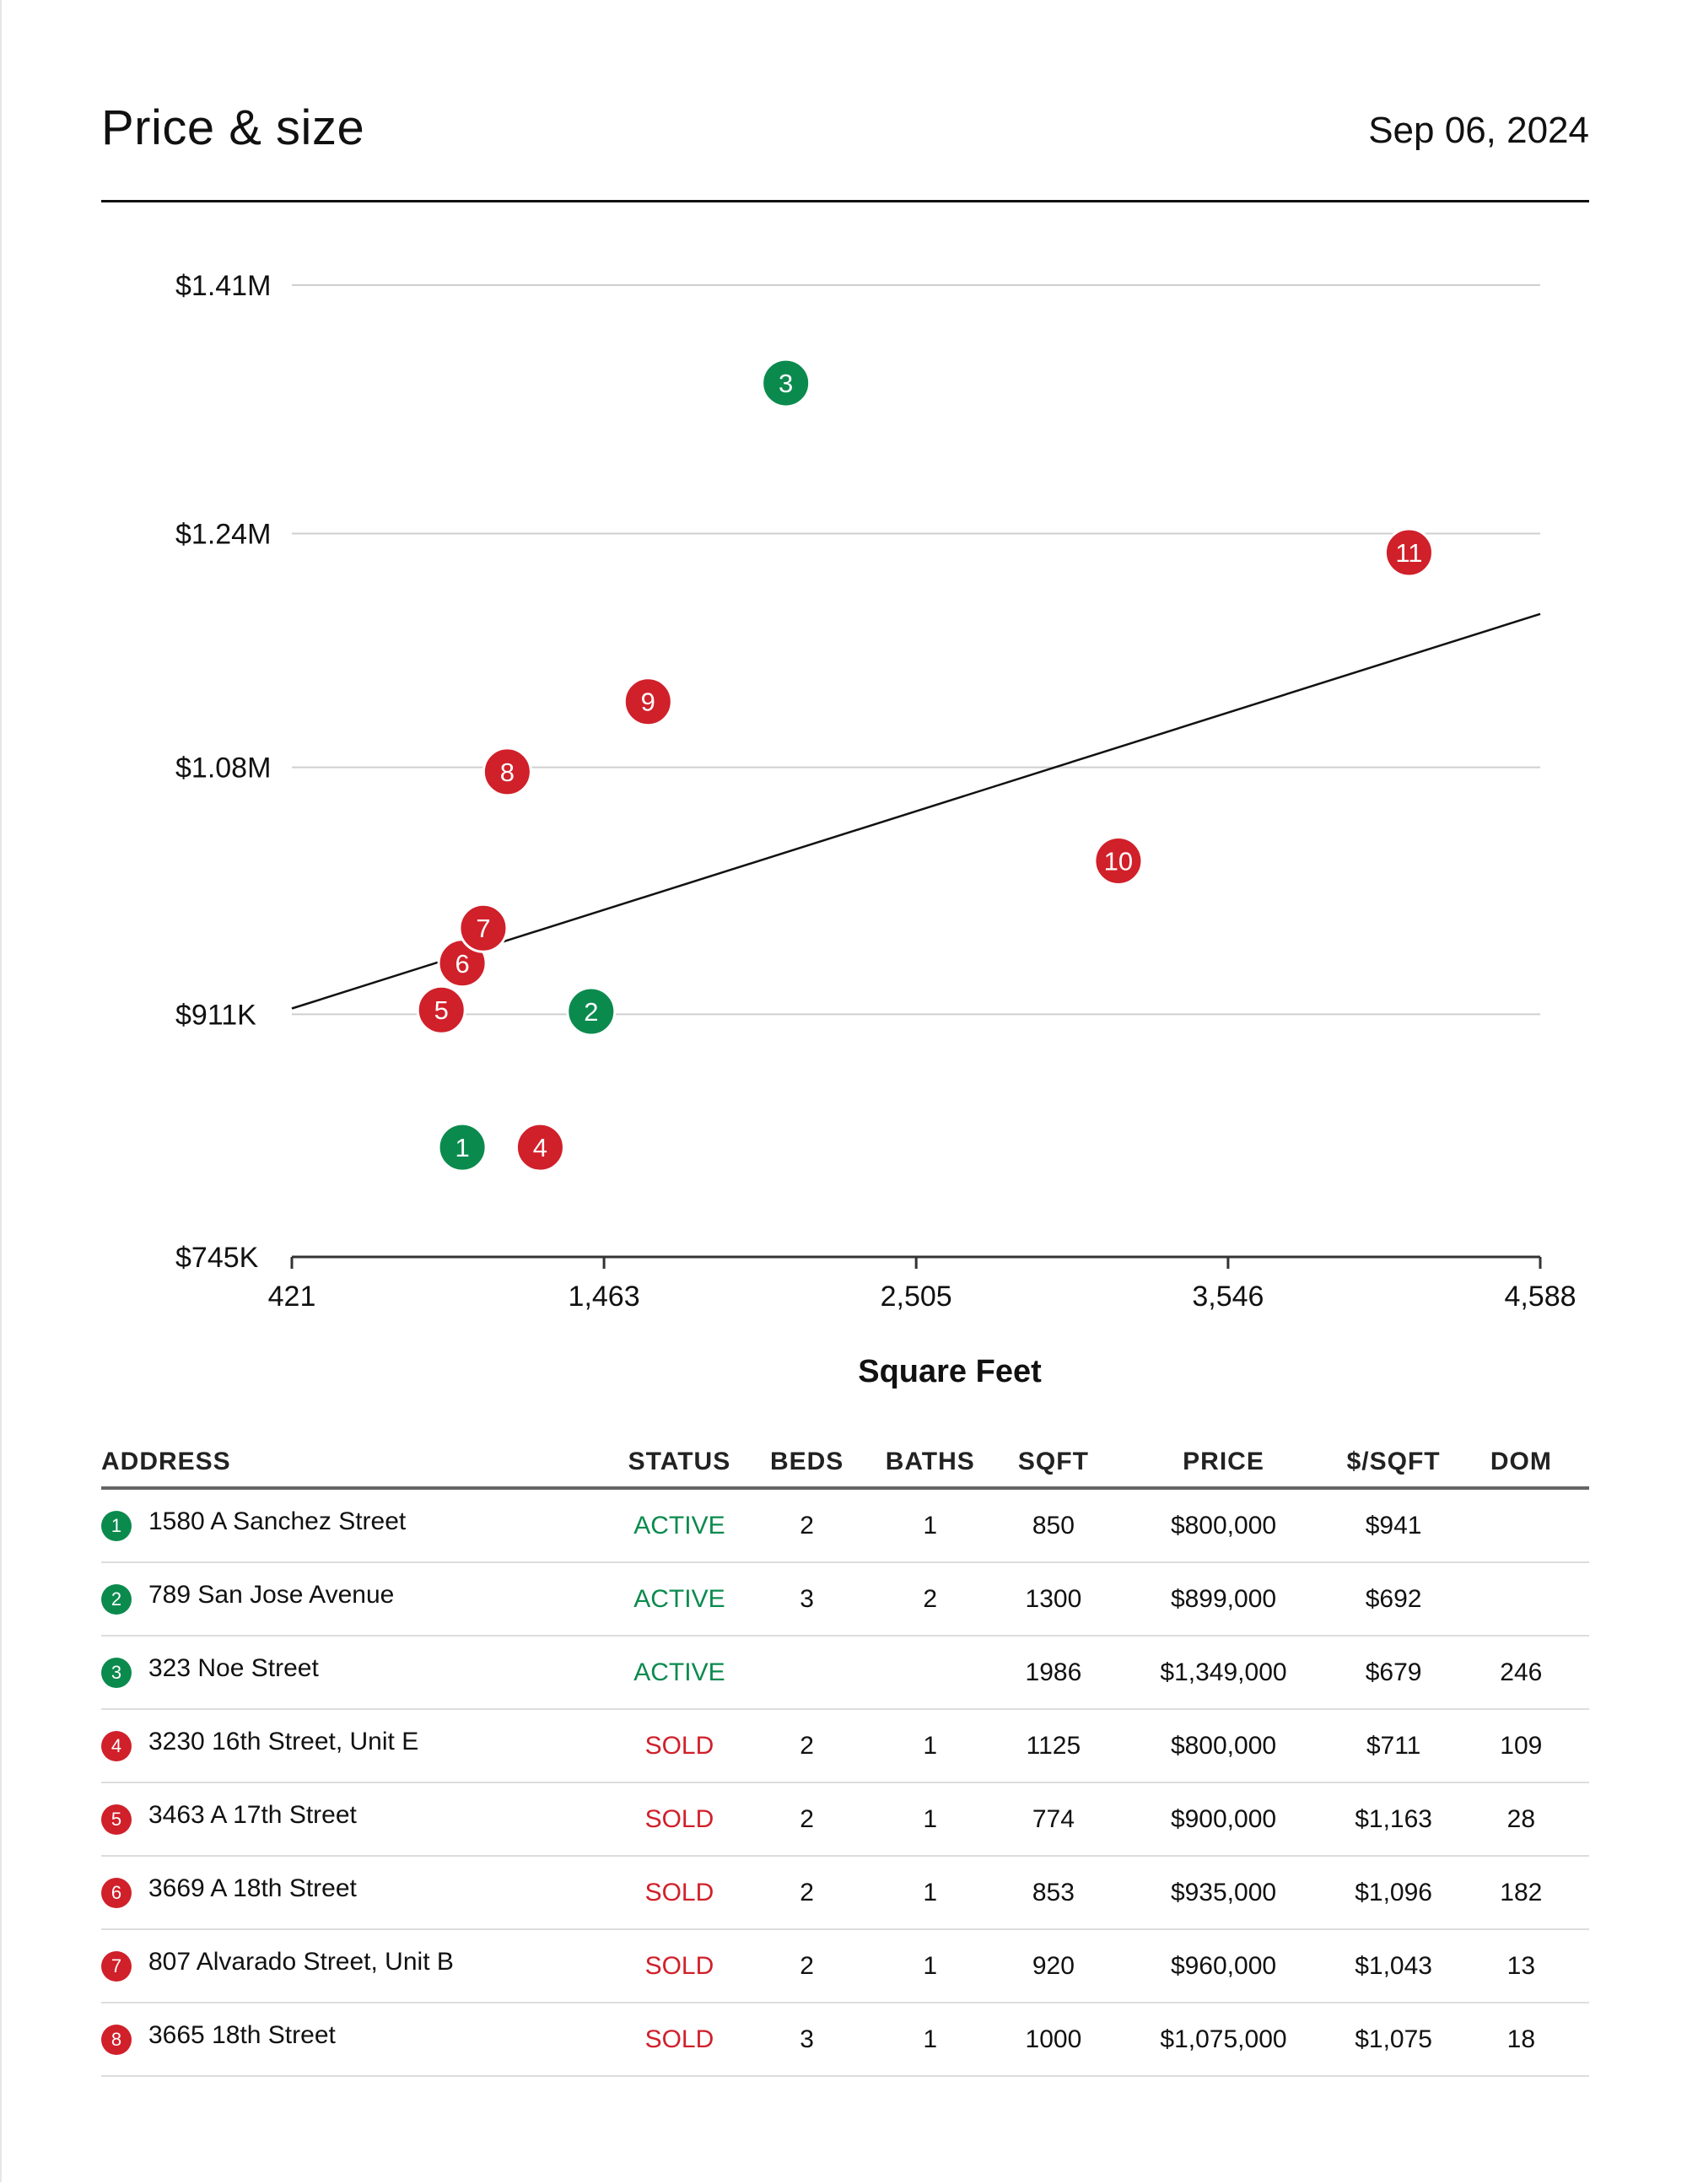  What do you see at coordinates (242, 2036) in the screenshot?
I see `address-text: 3665 18th Street` at bounding box center [242, 2036].